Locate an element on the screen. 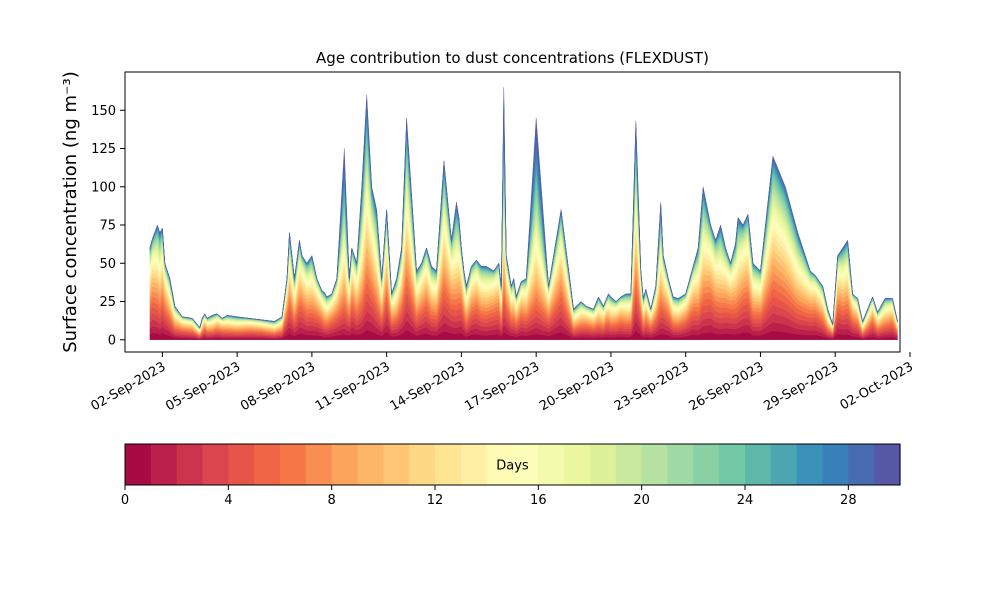  x-tick-label: 20-Sep-2023 is located at coordinates (577, 386).